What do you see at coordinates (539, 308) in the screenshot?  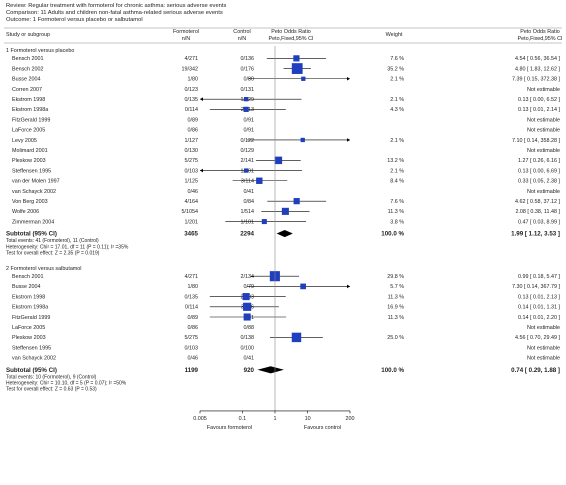 I see `study-ci-text: 0.14 [ 0.01, 1.31 ]` at bounding box center [539, 308].